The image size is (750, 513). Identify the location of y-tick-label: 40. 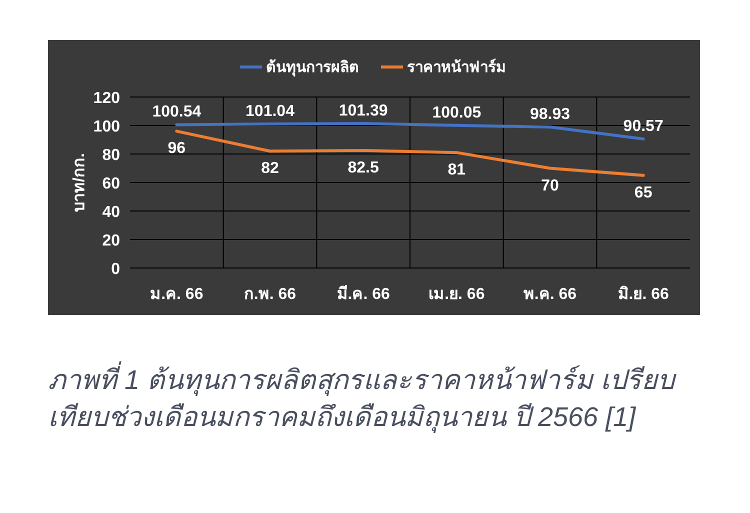
(111, 212).